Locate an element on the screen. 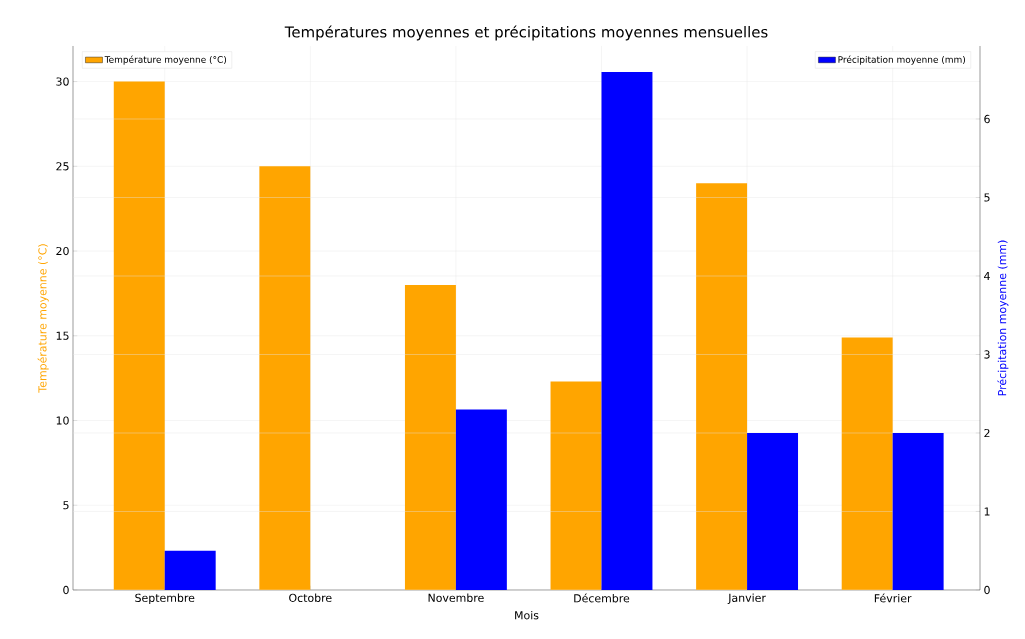 Image resolution: width=1025 pixels, height=639 pixels. x-tick-label: Octobre is located at coordinates (310, 597).